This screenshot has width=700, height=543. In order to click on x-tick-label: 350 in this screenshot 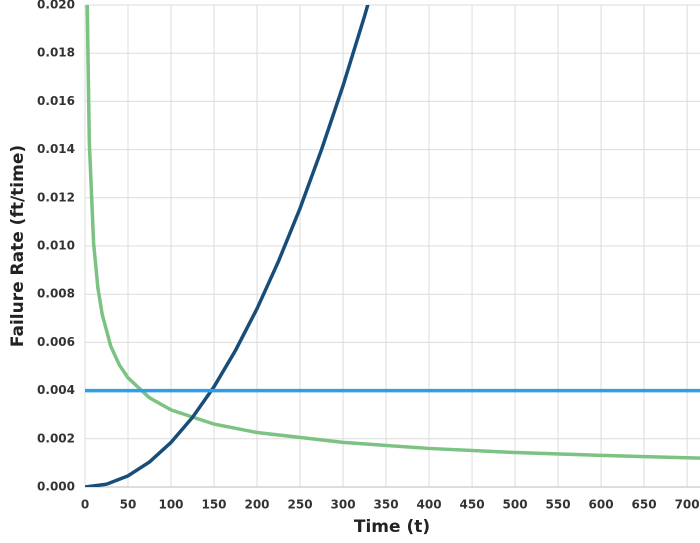, I will do `click(386, 505)`.